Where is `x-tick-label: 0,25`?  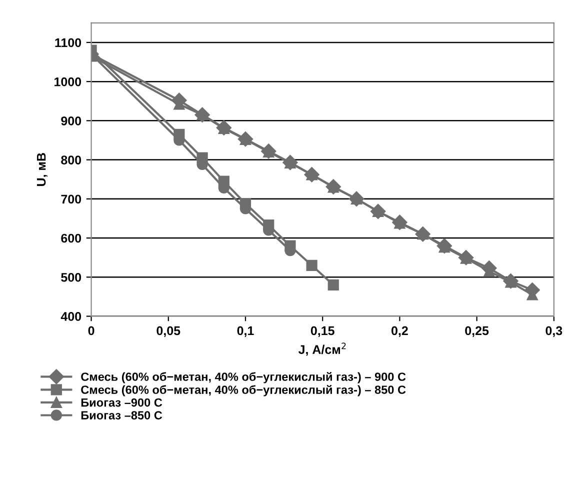
x-tick-label: 0,25 is located at coordinates (477, 331).